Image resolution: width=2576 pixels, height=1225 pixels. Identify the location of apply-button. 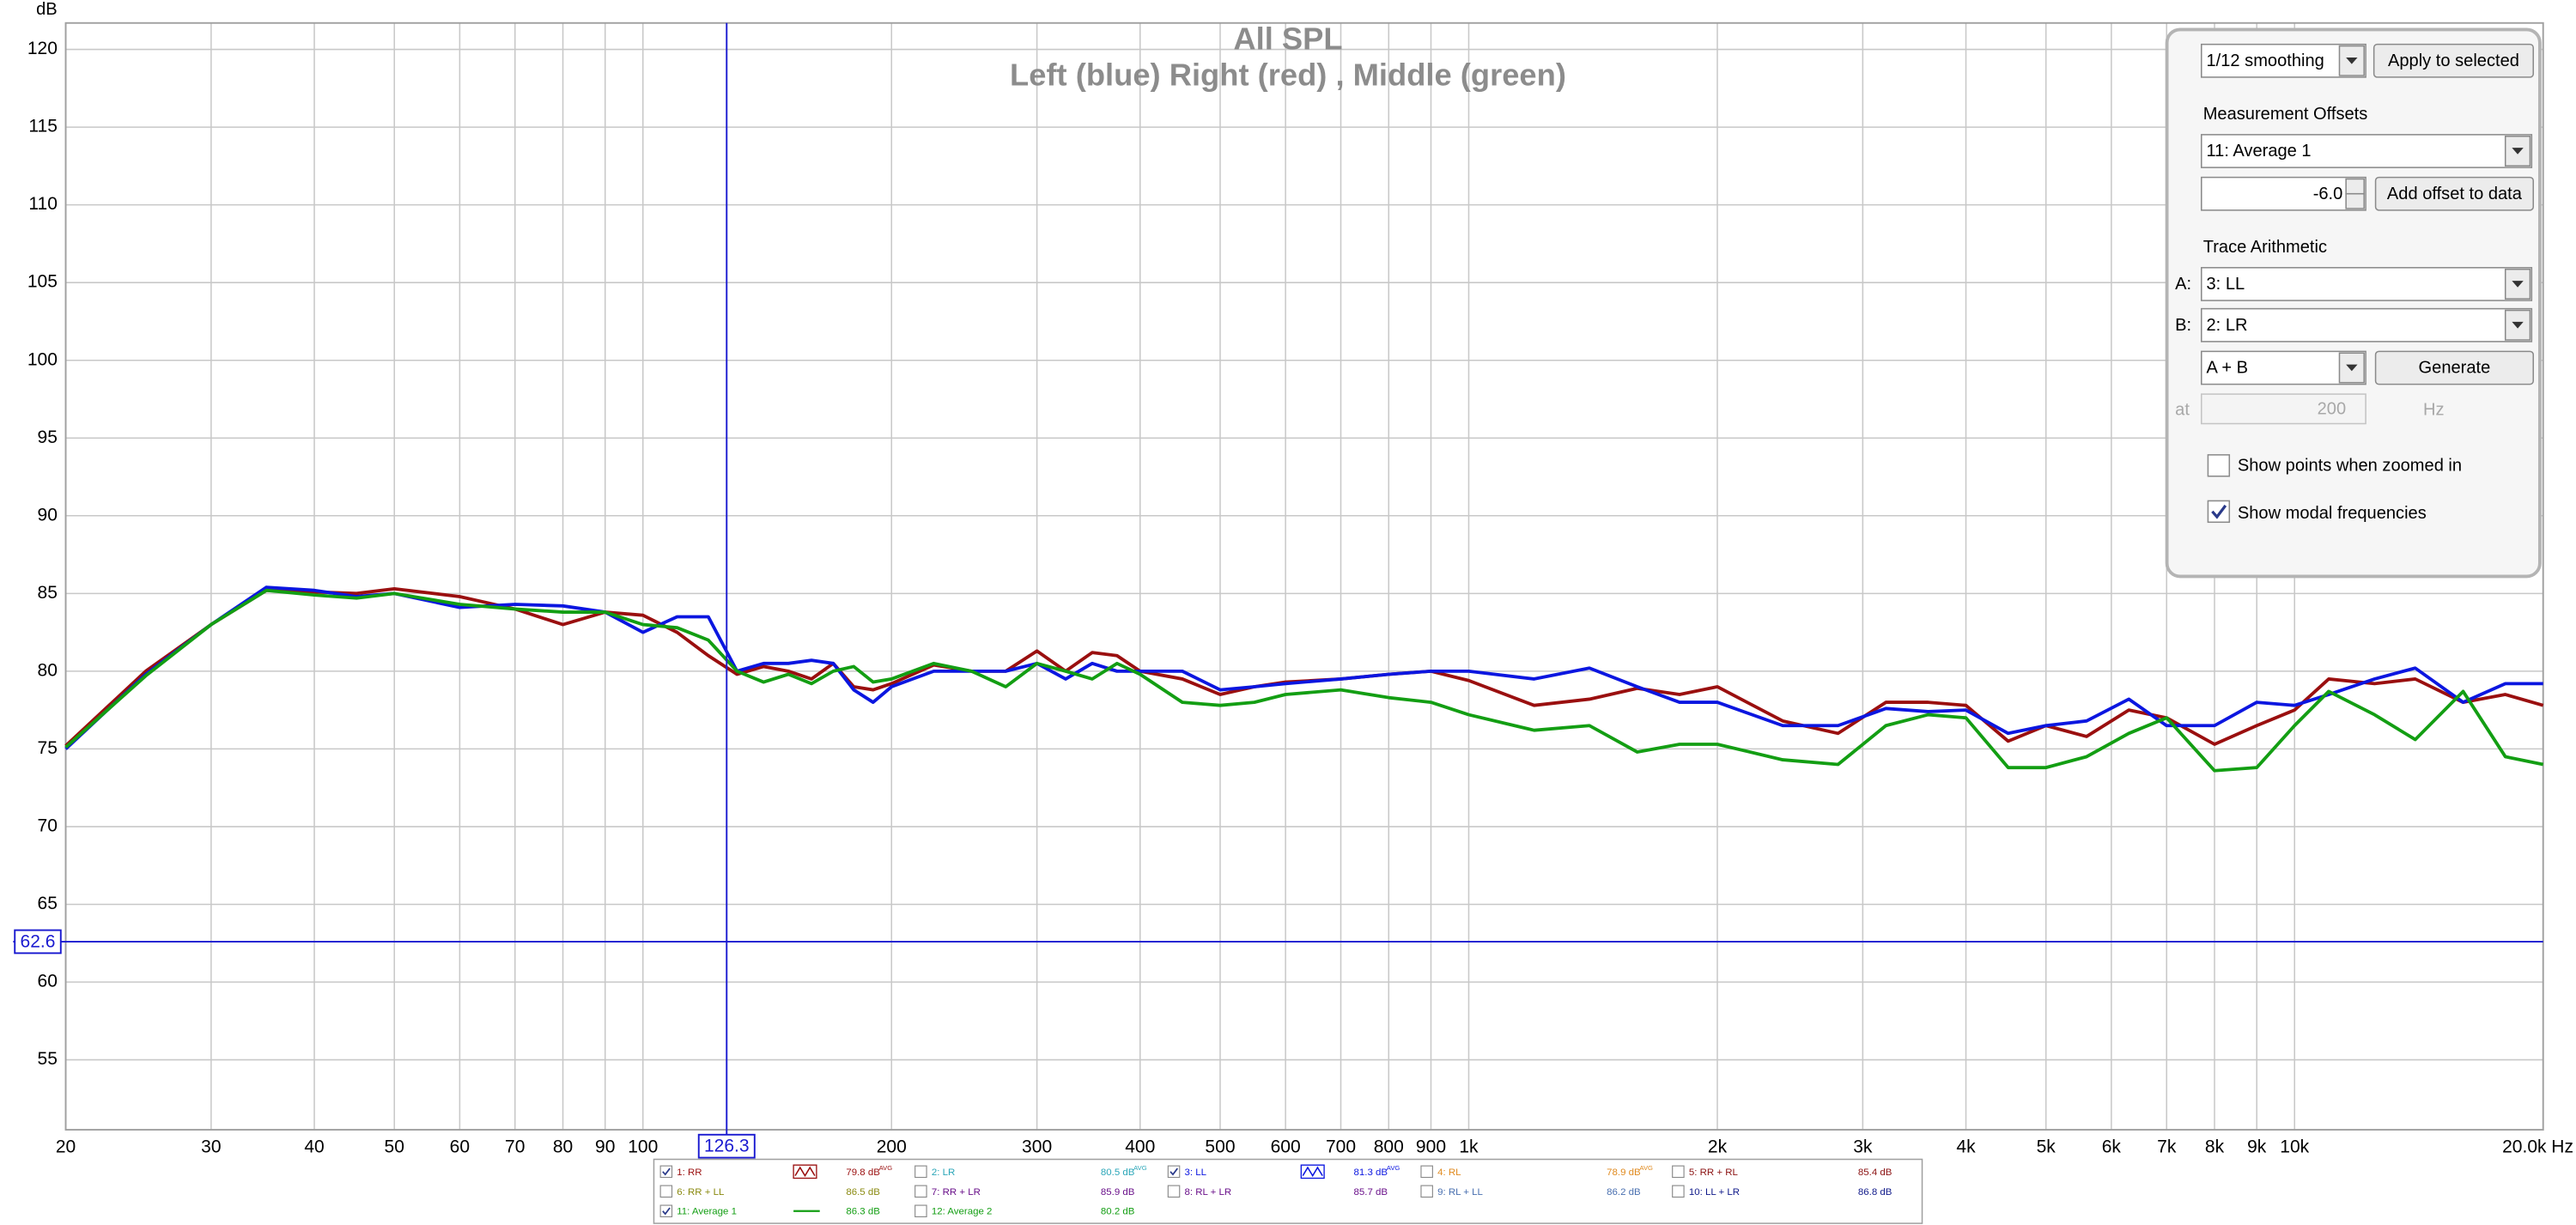
(2453, 60).